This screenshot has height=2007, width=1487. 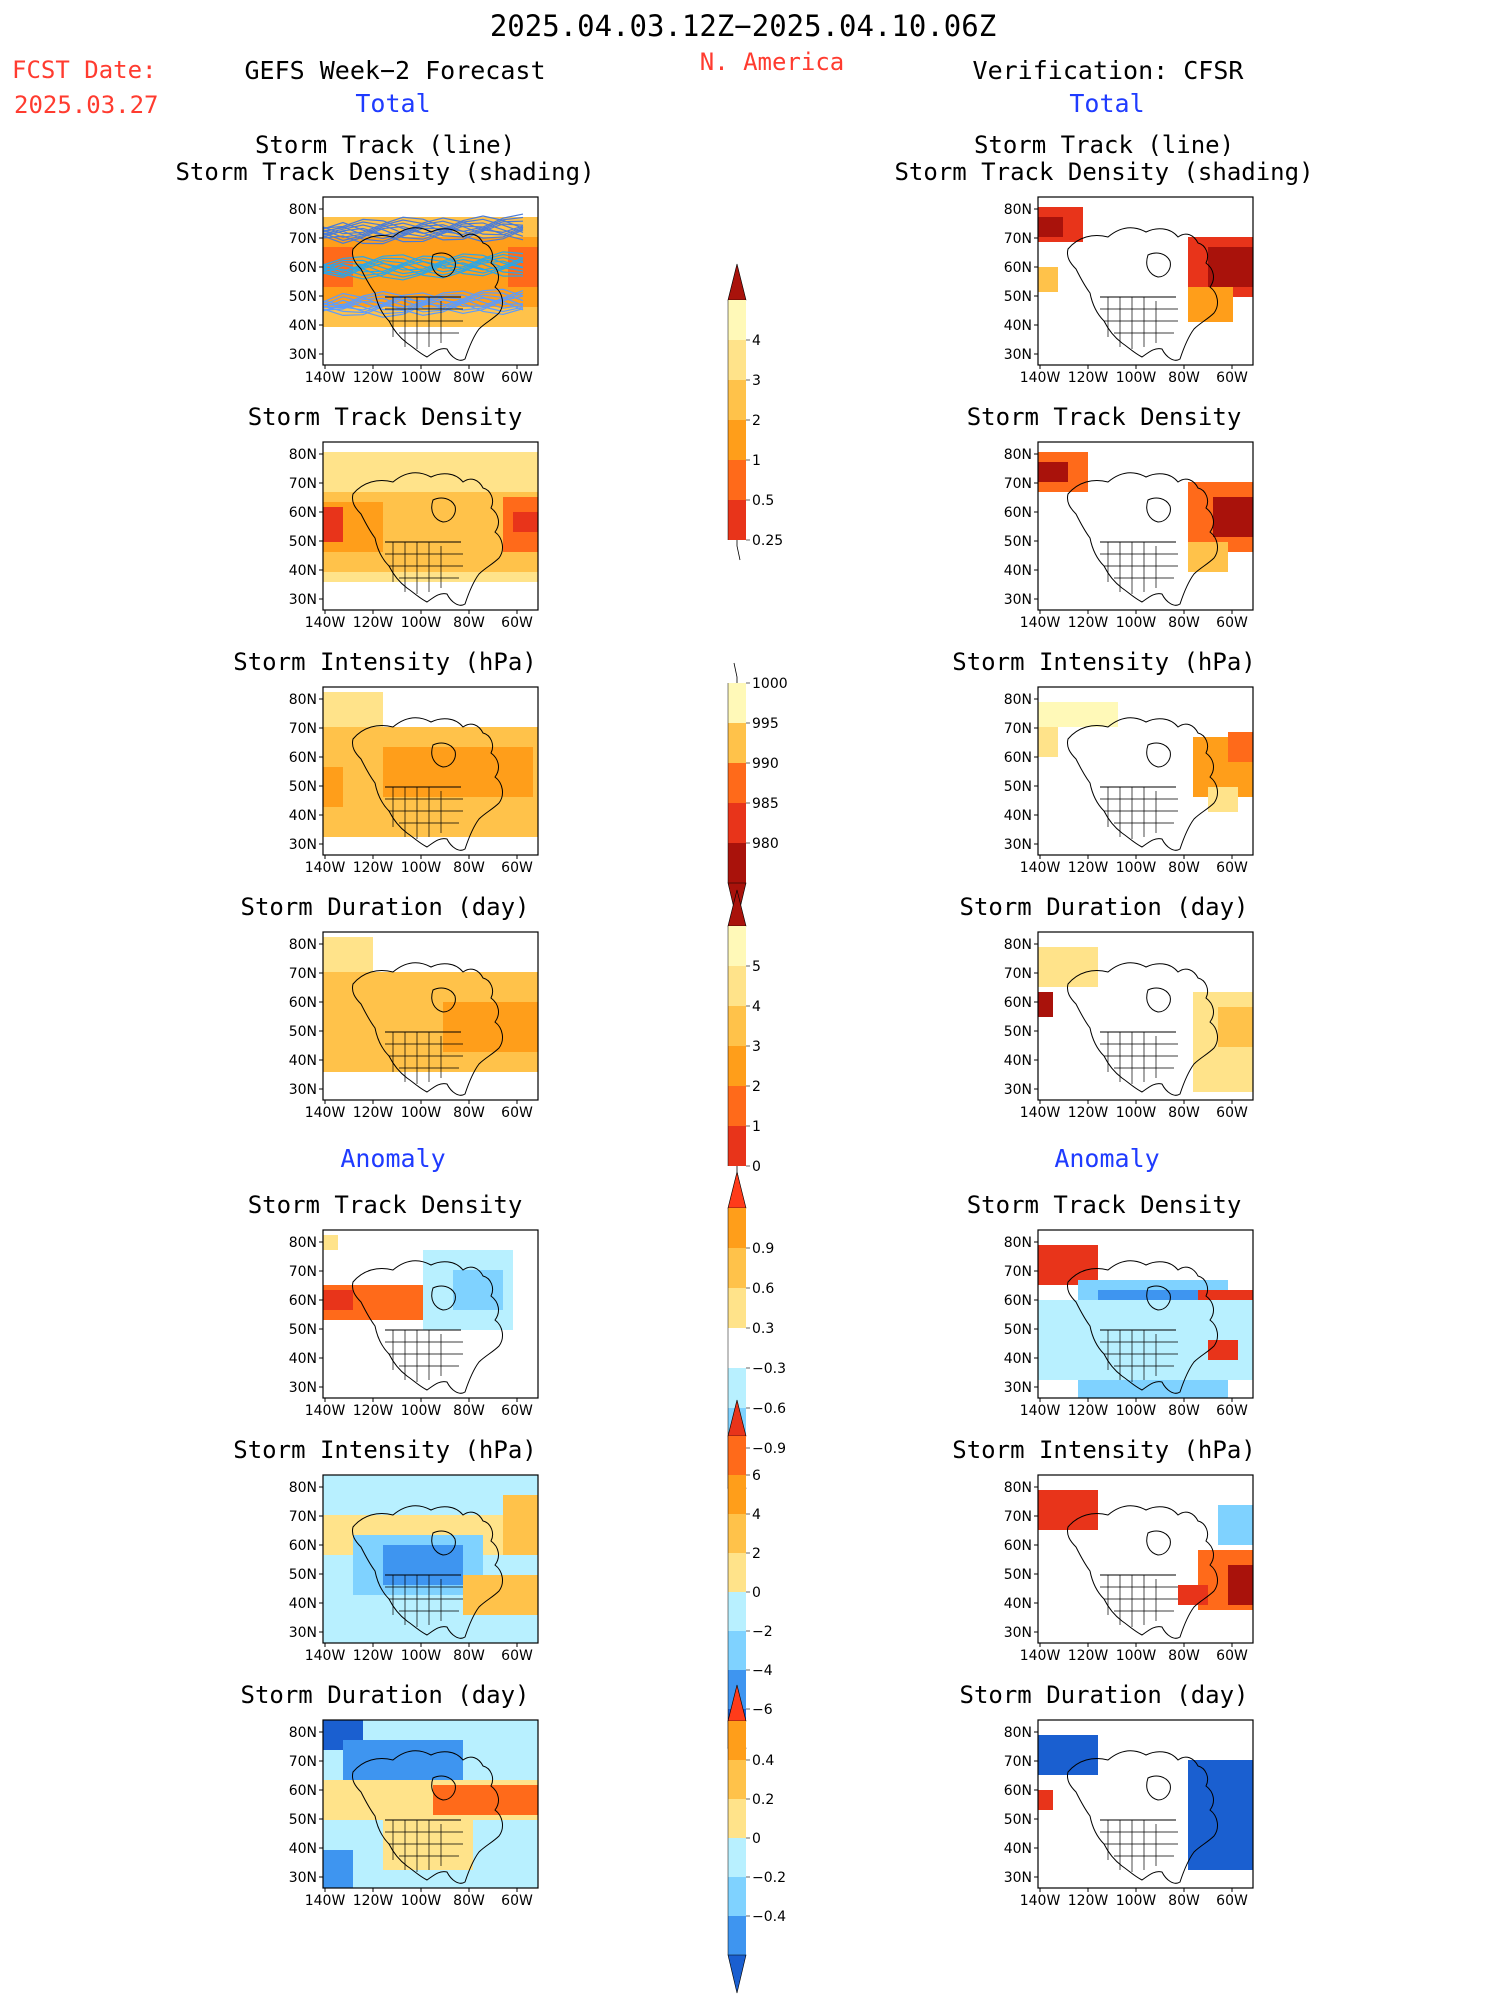 I want to click on map-track-line-right: 80N 70N 60N 50N 40N 30N 140W 120W 100W 80W 60W, so click(x=1131, y=294).